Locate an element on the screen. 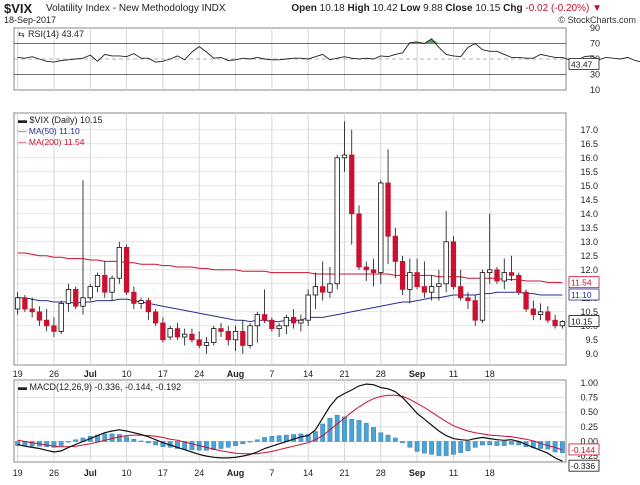 The width and height of the screenshot is (640, 485). date-tick-label: 19 is located at coordinates (18, 374).